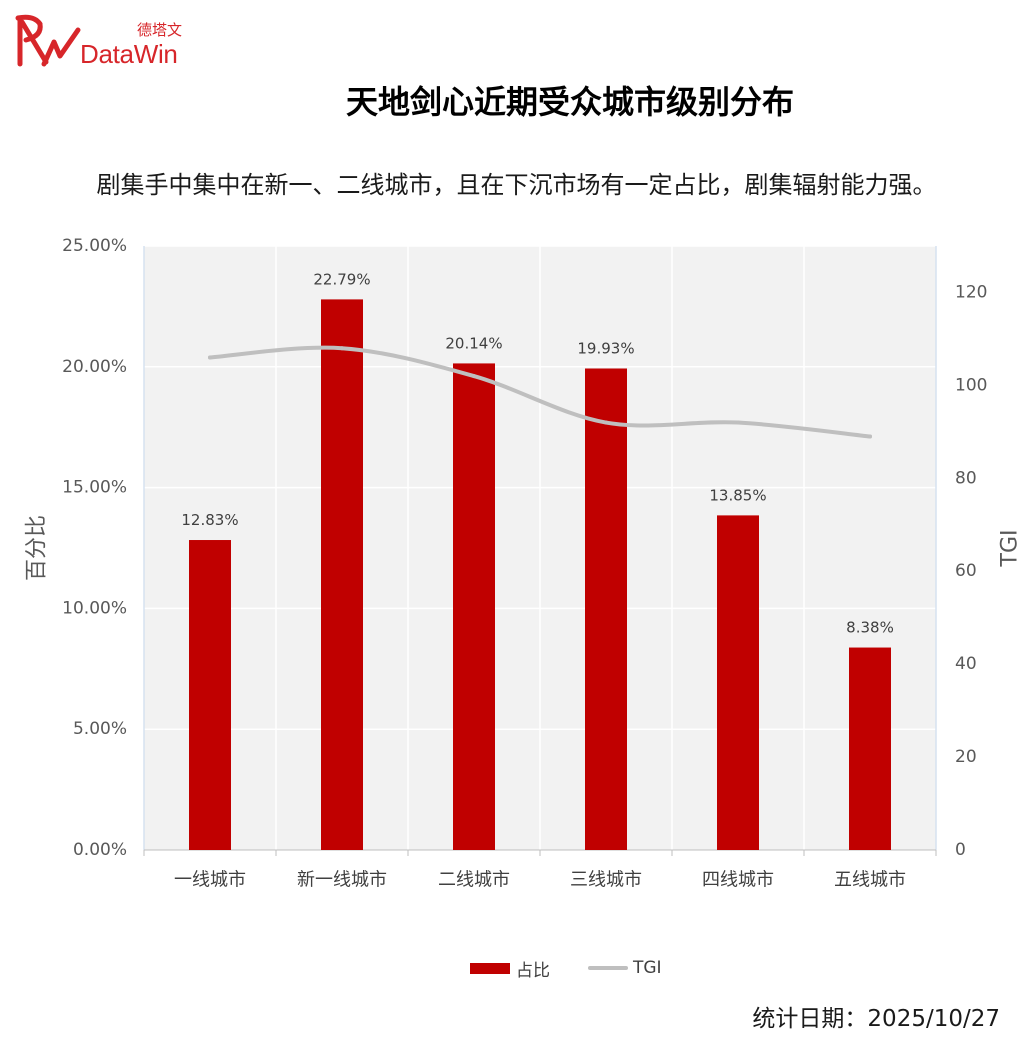 The width and height of the screenshot is (1033, 1063). Describe the element at coordinates (533, 970) in the screenshot. I see `legend-label-share: 占比` at that location.